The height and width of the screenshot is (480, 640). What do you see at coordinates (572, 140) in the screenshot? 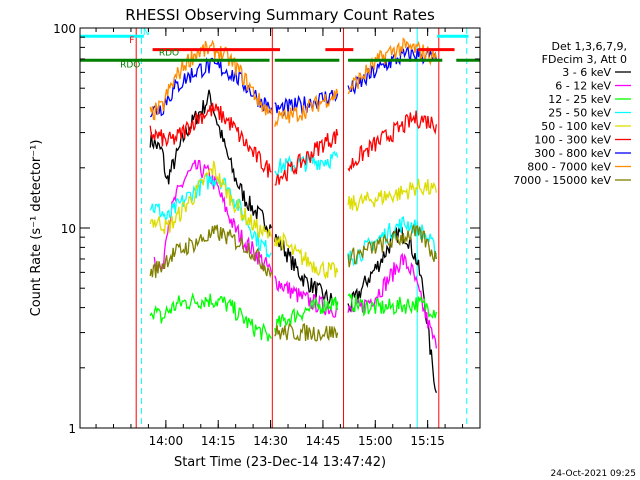
I see `legend-entry-label: 100 - 300 keV` at bounding box center [572, 140].